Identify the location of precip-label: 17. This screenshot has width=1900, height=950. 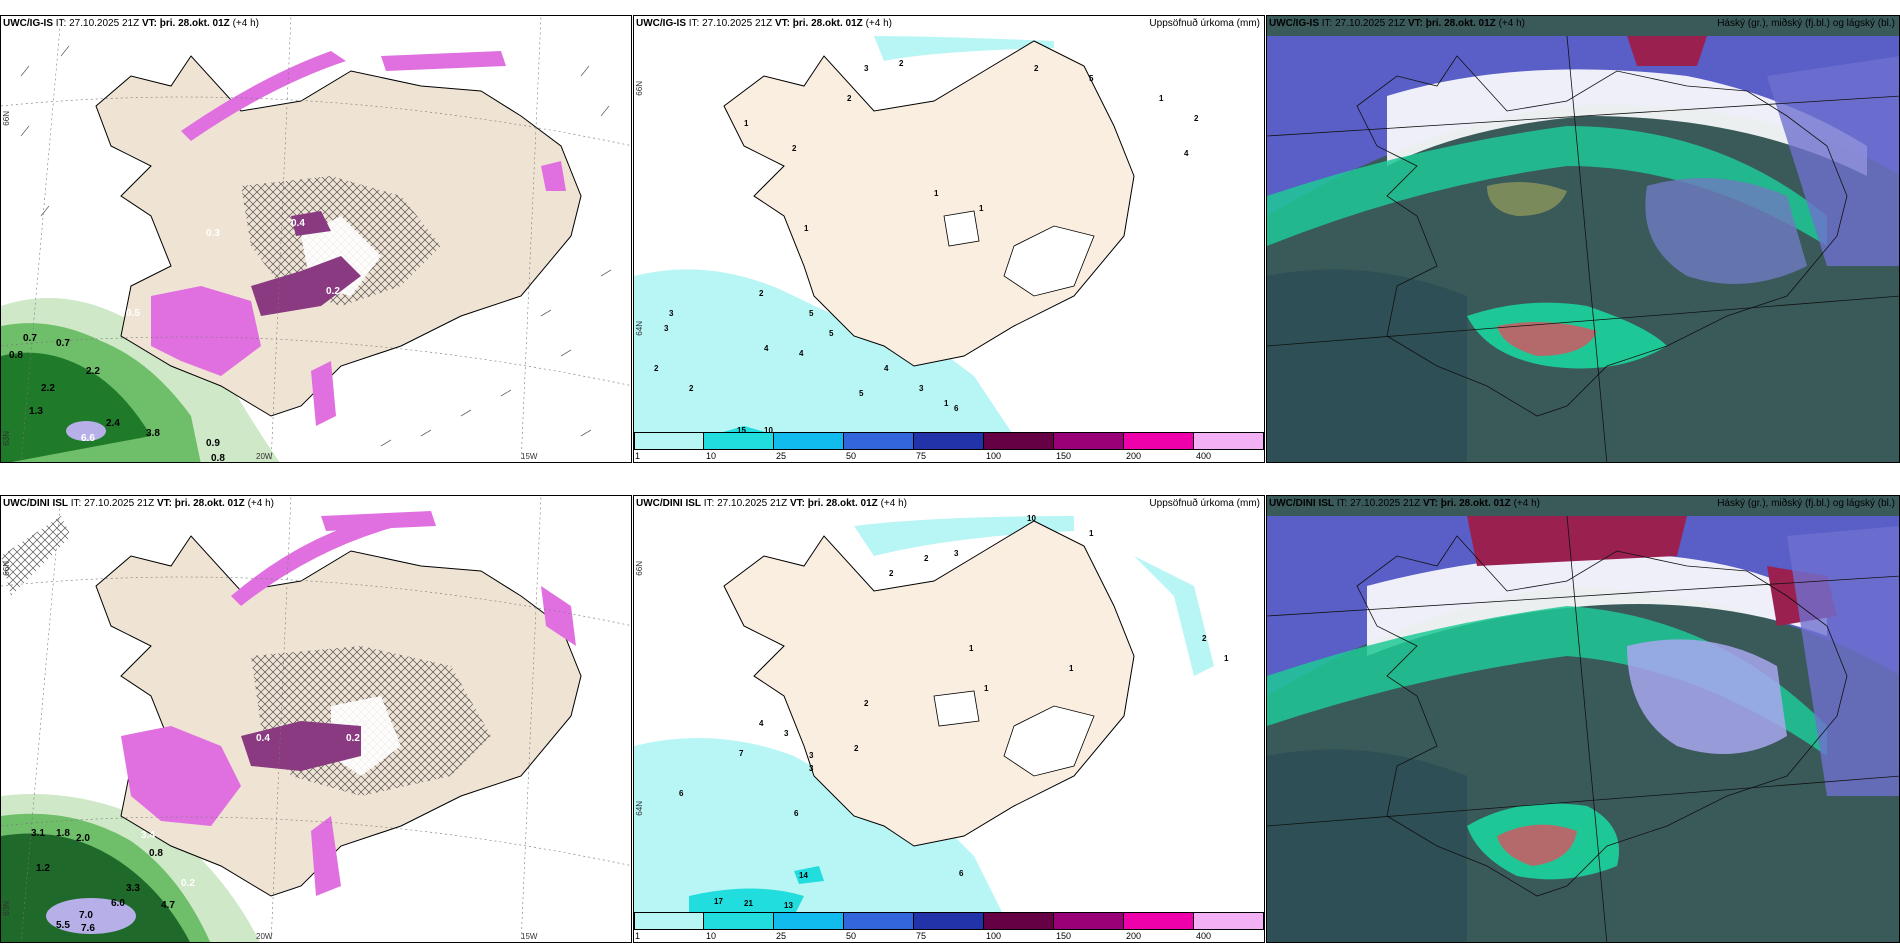
(718, 901).